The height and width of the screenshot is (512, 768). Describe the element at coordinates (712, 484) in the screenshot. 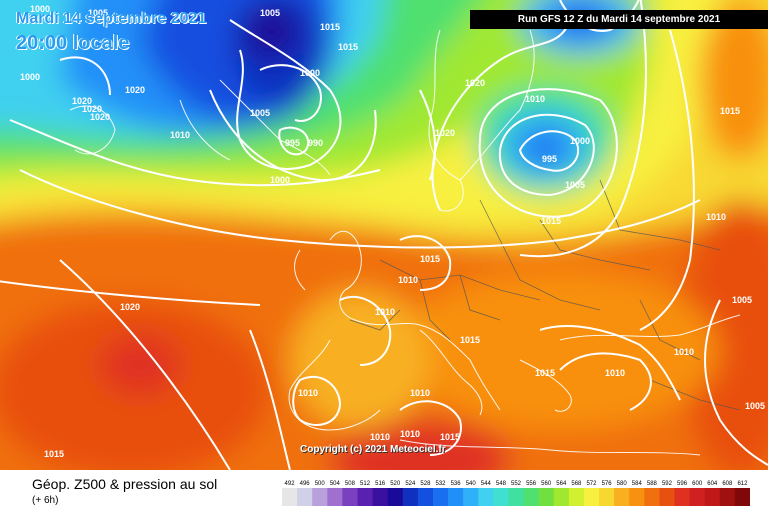

I see `scale-level-label: 604` at that location.